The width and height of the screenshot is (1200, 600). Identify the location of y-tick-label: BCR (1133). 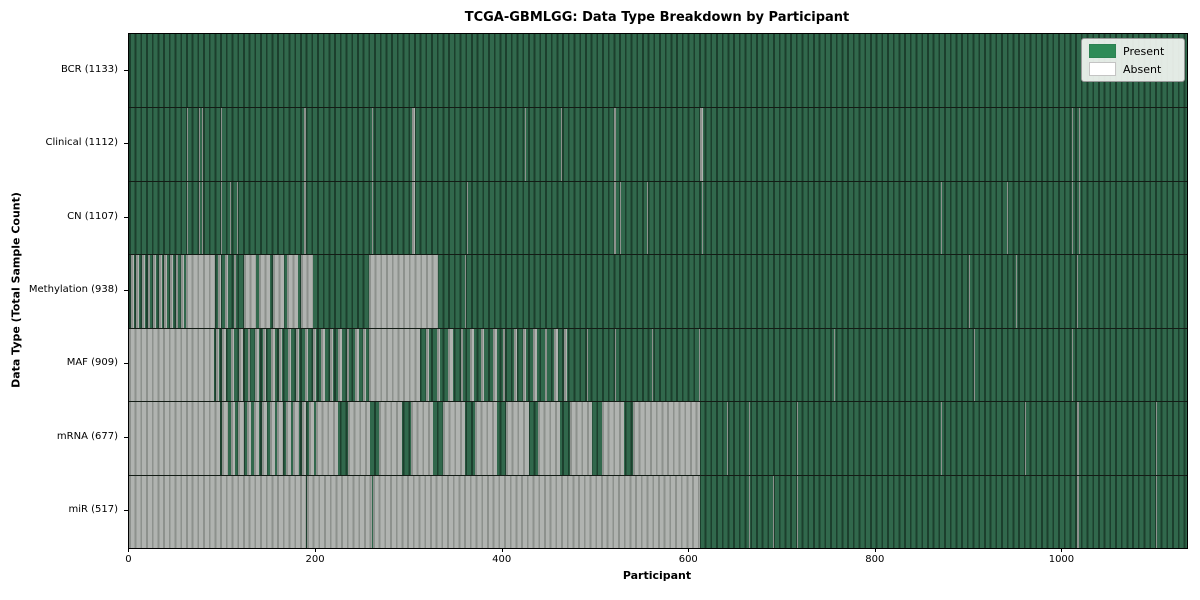
(89, 69).